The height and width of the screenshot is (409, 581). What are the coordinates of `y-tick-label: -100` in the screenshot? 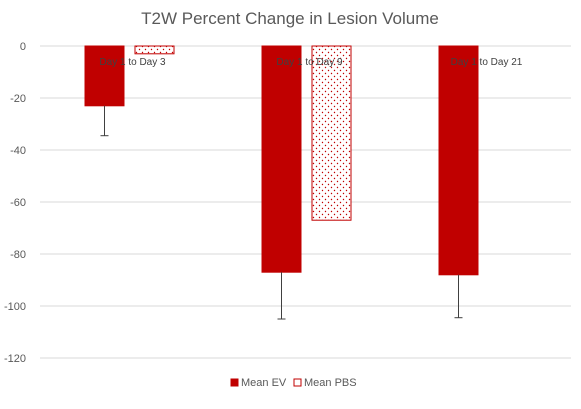 It's located at (15, 307).